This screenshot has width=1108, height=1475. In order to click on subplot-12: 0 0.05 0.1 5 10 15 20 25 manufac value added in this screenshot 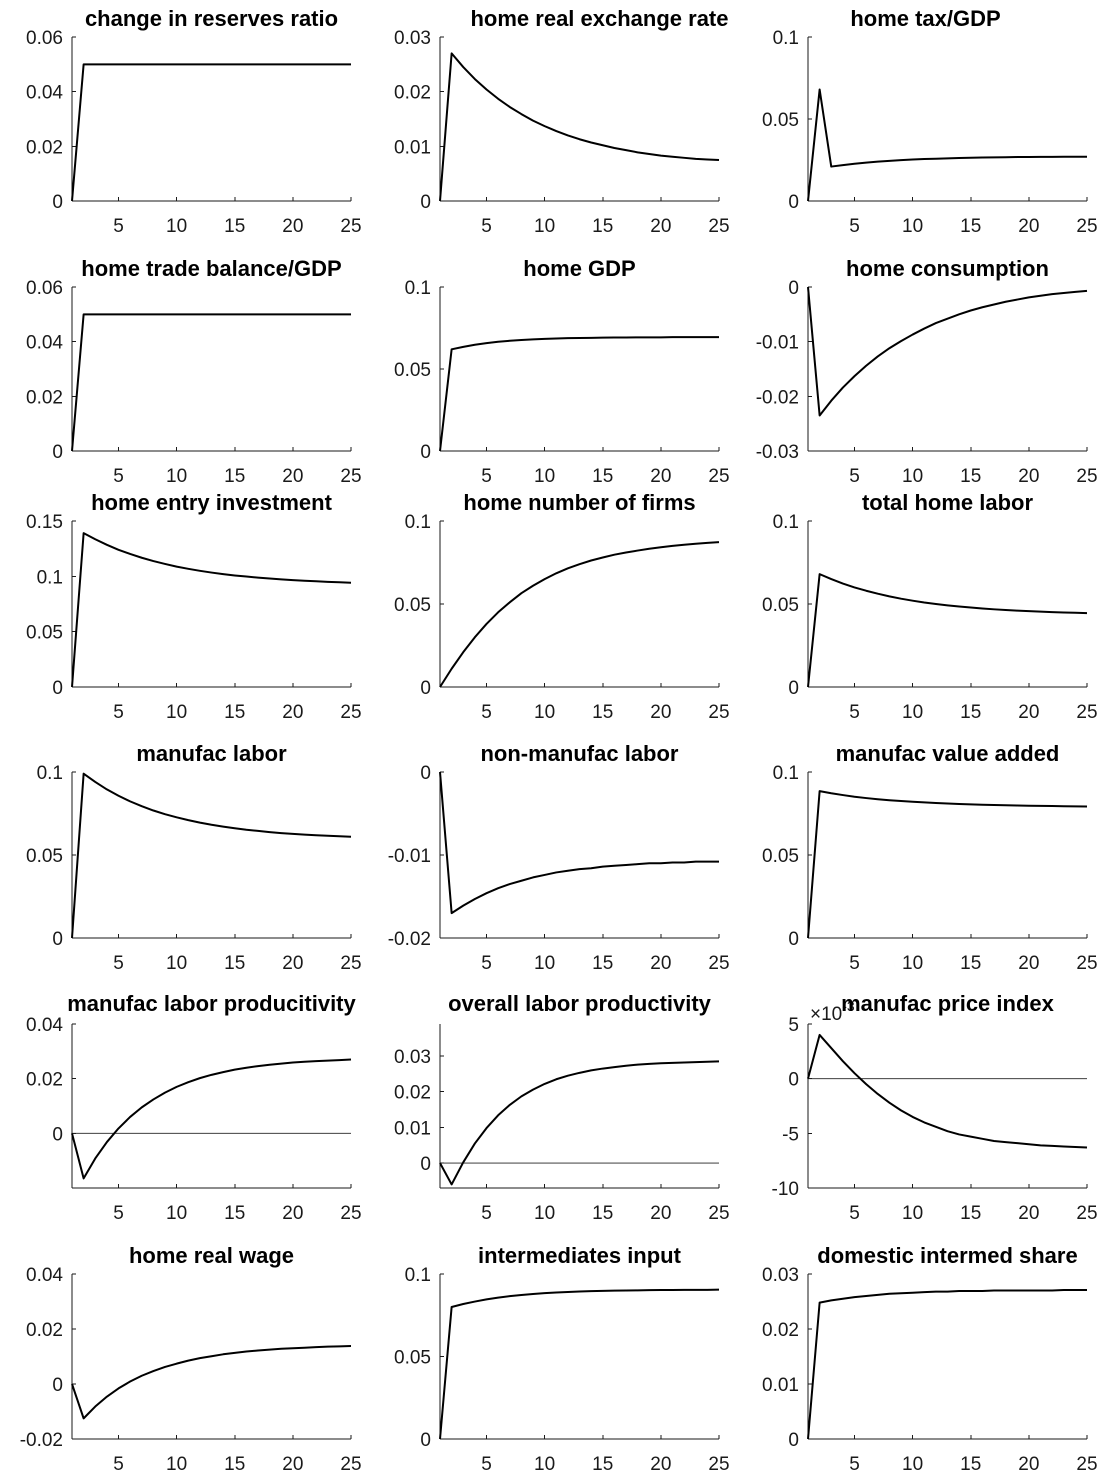, I will do `click(930, 857)`.